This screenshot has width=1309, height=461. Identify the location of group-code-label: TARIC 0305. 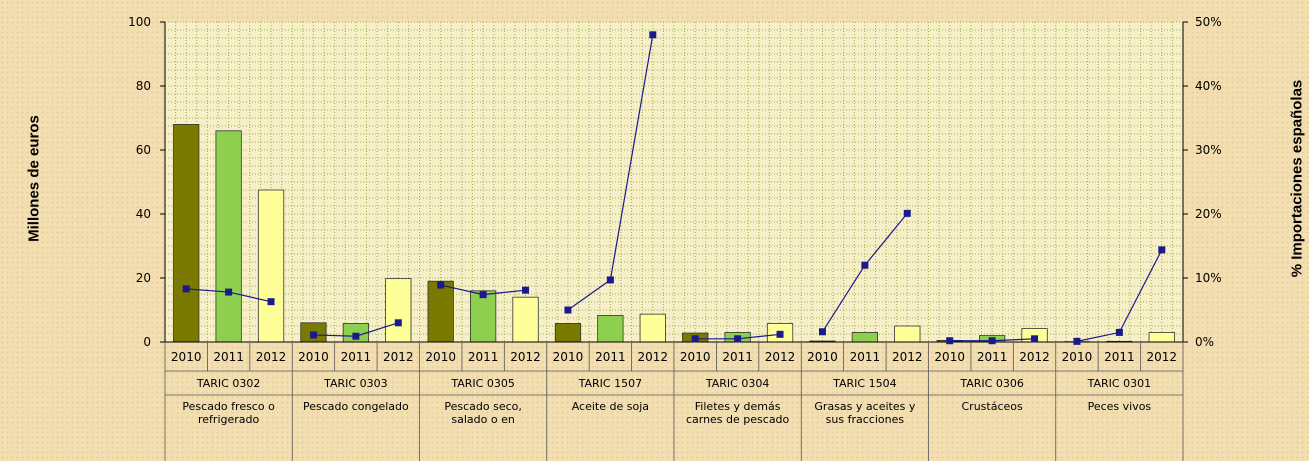
(482, 383).